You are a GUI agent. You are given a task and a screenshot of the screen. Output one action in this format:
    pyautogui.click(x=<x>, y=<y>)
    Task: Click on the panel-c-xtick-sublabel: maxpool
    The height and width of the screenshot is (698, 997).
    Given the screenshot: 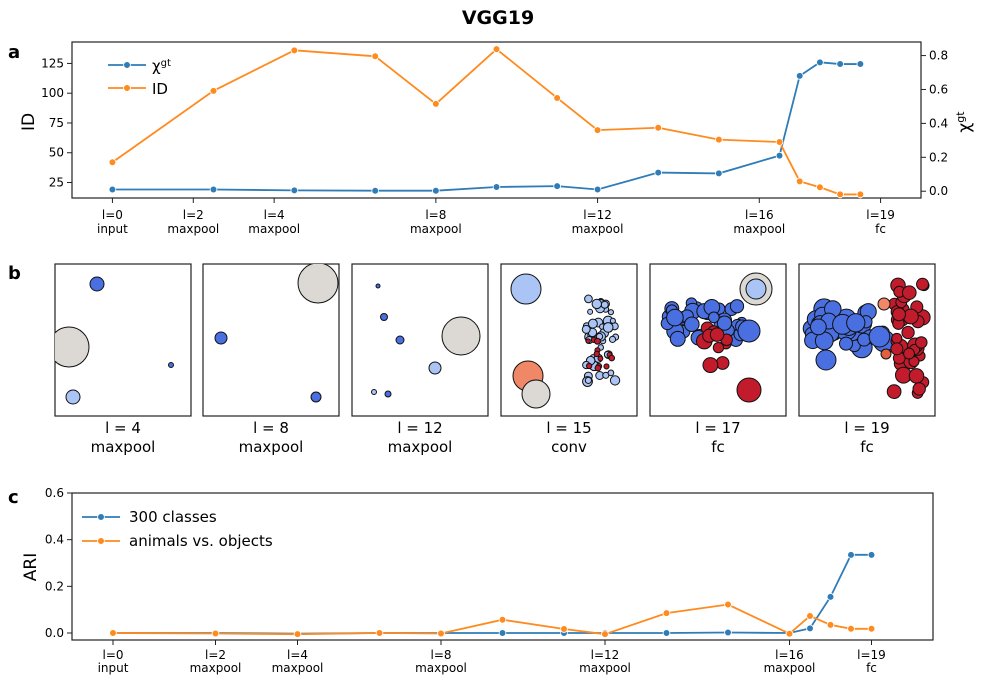 What is the action you would take?
    pyautogui.click(x=605, y=668)
    